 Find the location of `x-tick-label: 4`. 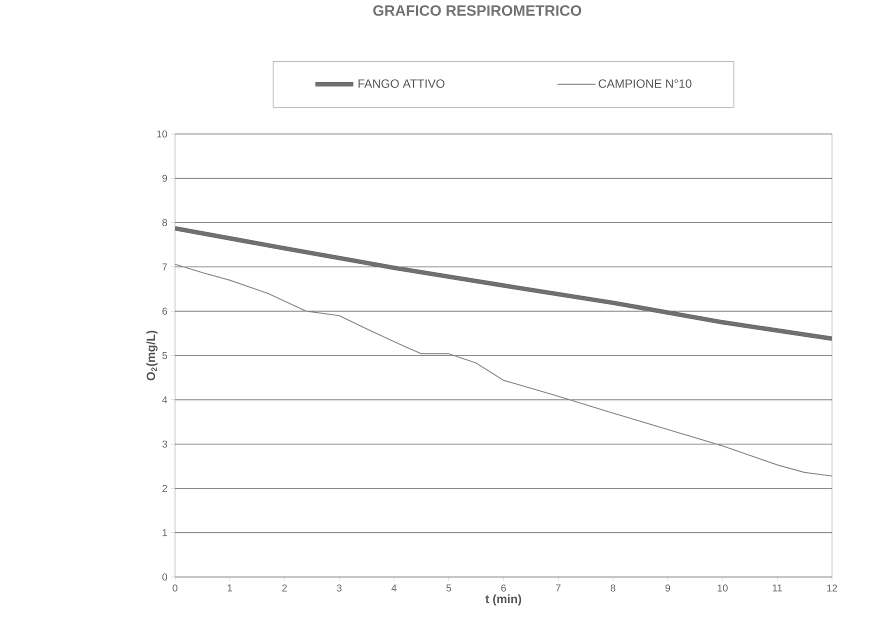

x-tick-label: 4 is located at coordinates (393, 588).